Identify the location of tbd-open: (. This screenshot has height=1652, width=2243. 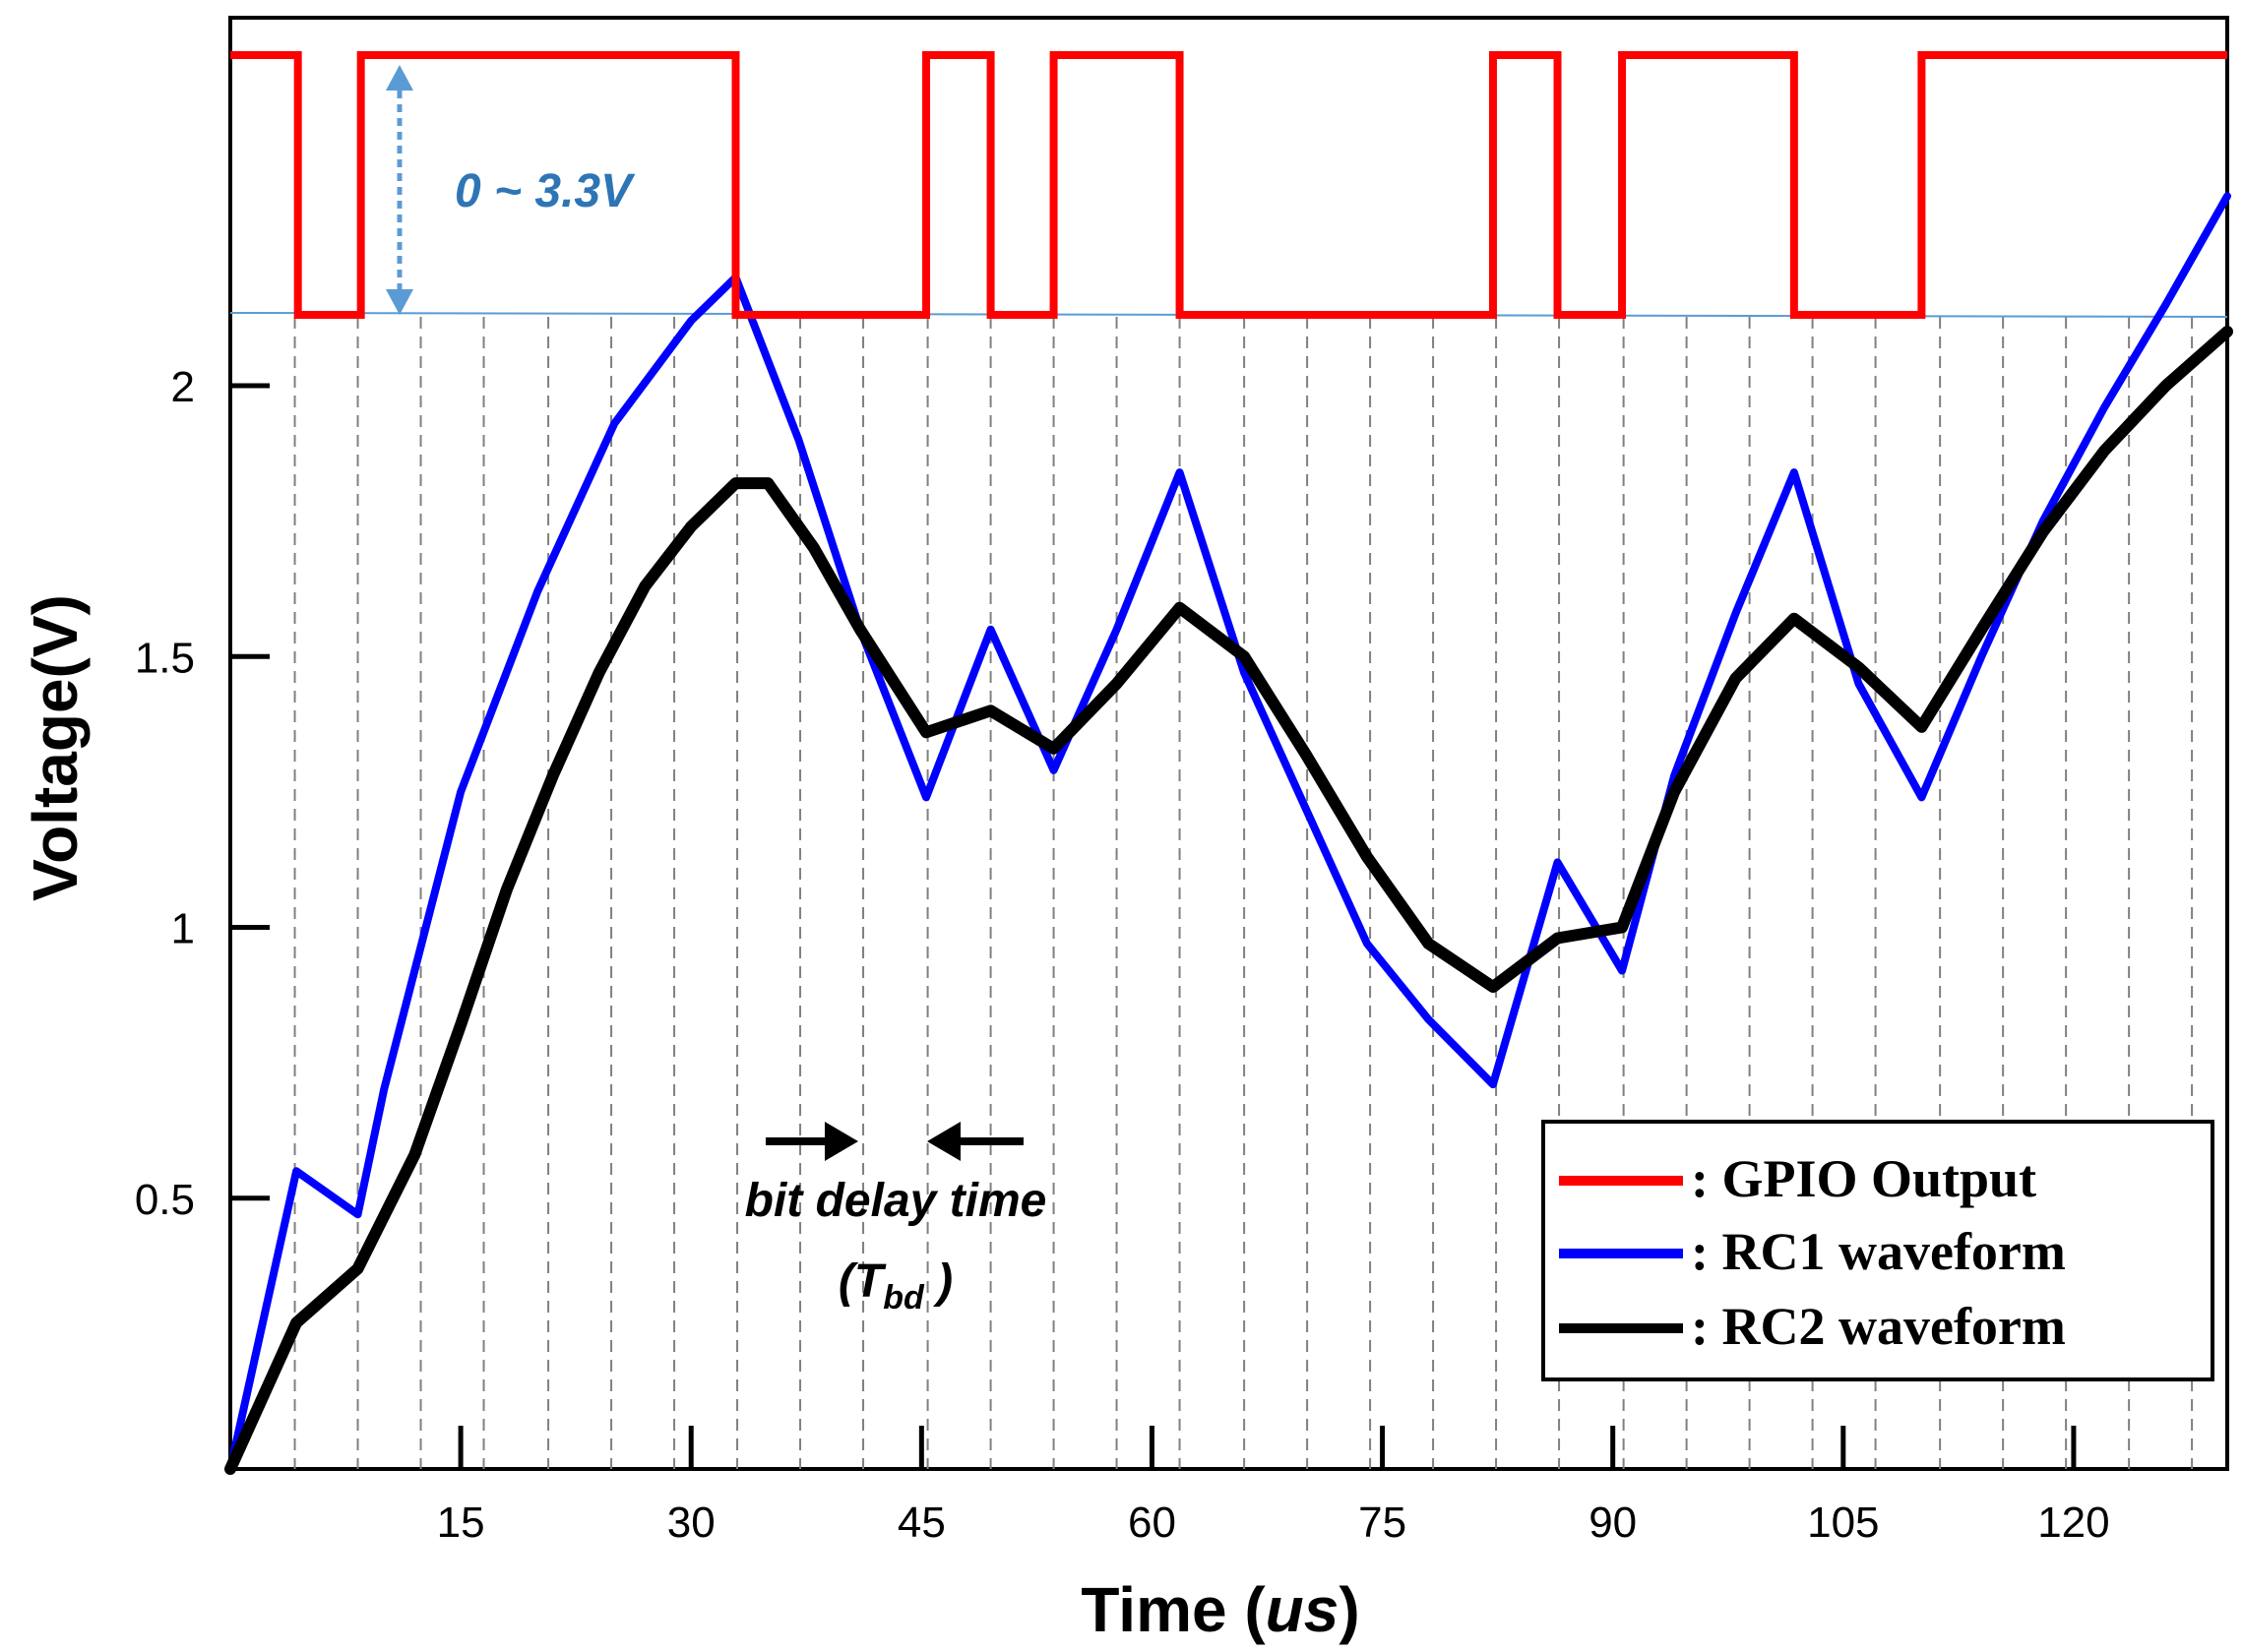
(849, 1281).